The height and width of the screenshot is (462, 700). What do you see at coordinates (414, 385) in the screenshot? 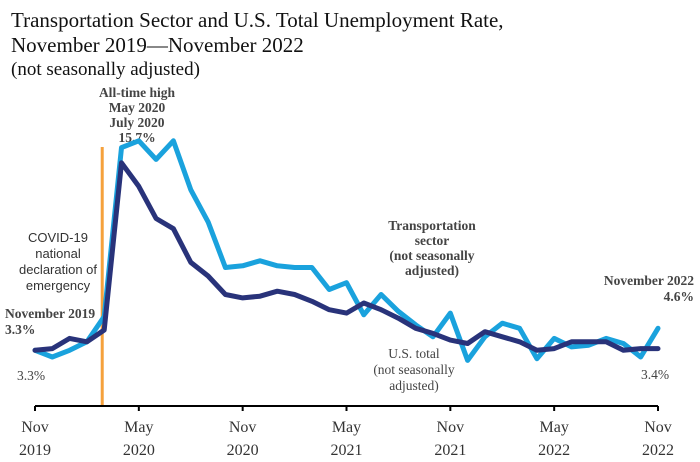
I see `us-total-label-line-3: adjusted)` at bounding box center [414, 385].